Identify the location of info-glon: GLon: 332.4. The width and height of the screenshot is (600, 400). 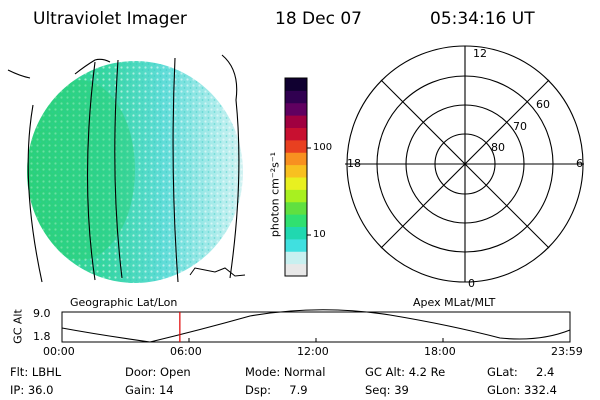
(522, 390).